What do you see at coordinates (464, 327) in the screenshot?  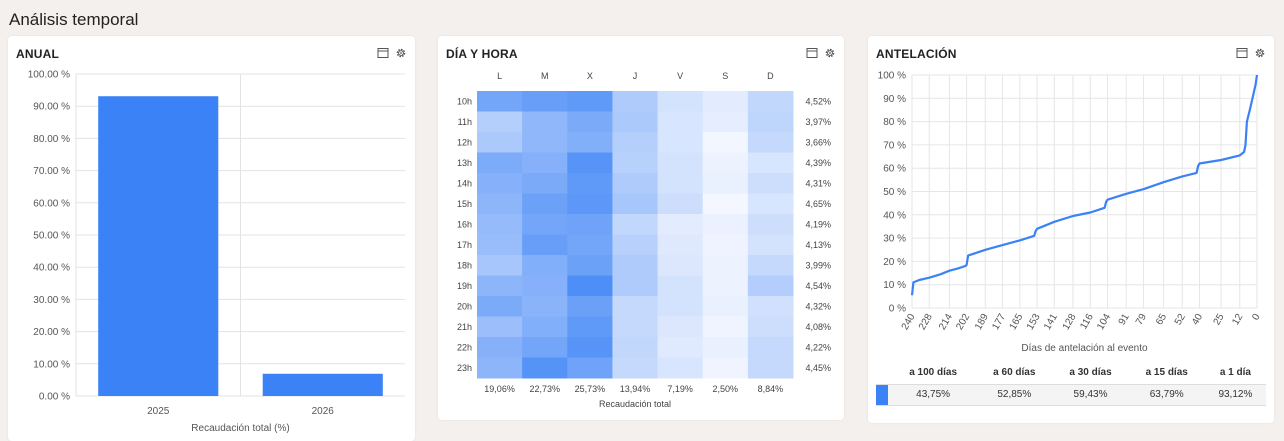 I see `row-label: 21h` at bounding box center [464, 327].